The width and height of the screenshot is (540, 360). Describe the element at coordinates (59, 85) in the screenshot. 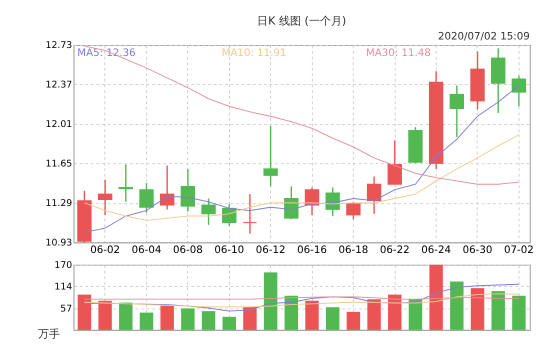

I see `y-tick-label: 12.37` at that location.